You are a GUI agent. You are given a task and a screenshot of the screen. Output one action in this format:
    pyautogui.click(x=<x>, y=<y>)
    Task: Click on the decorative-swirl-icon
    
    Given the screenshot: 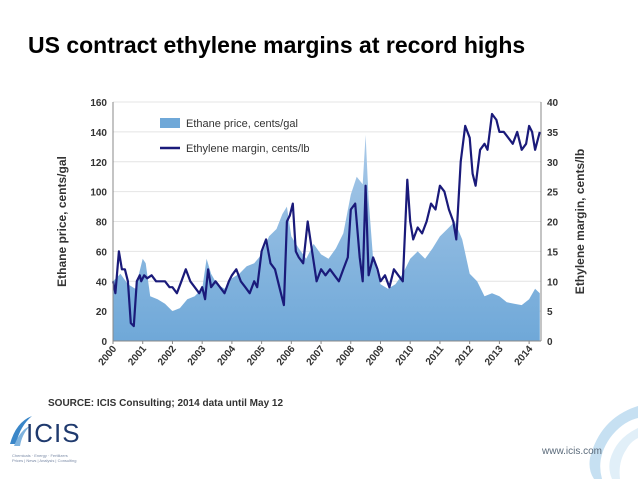 What is the action you would take?
    pyautogui.click(x=613, y=442)
    